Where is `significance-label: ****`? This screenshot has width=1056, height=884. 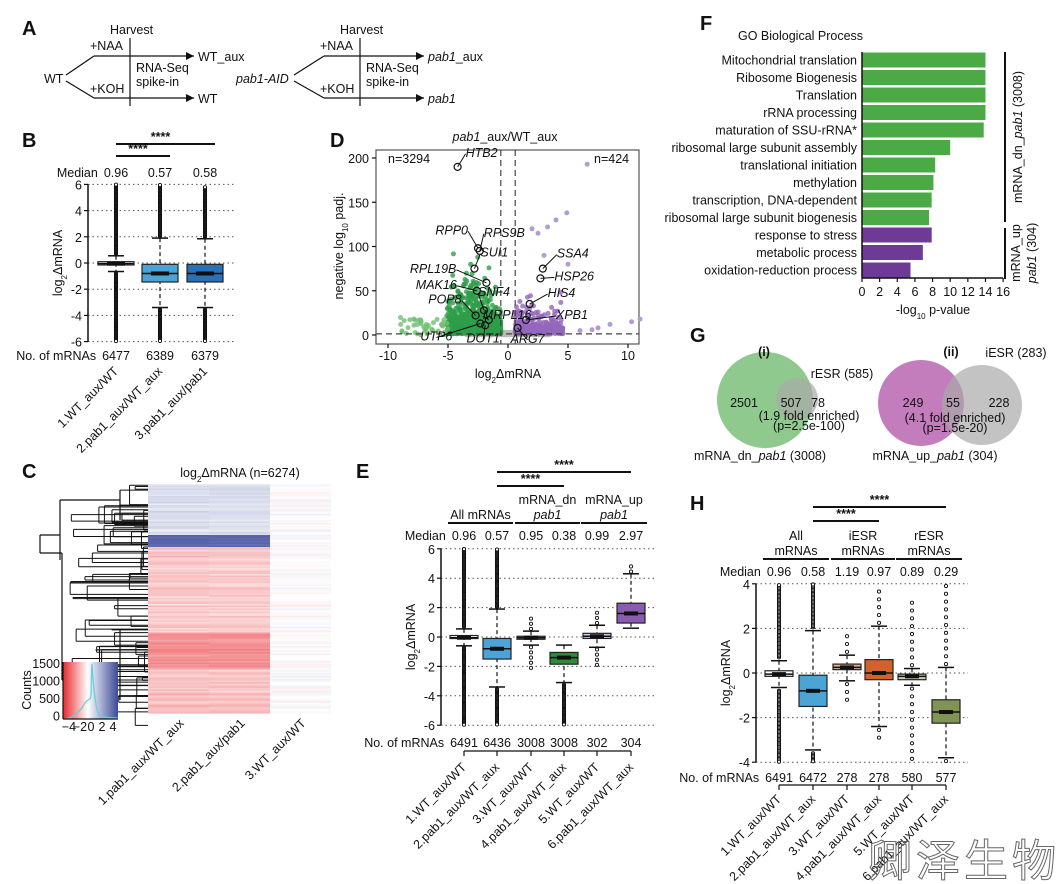
significance-label: **** is located at coordinates (564, 465).